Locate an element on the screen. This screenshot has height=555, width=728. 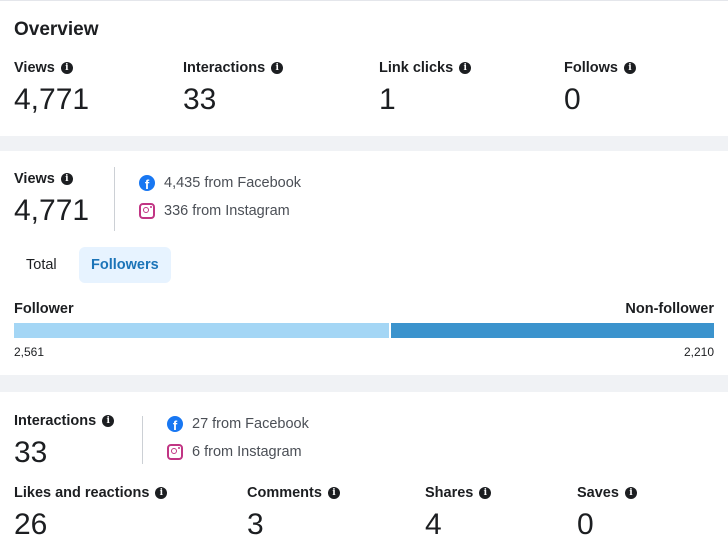
metric-label: Shares is located at coordinates (449, 493).